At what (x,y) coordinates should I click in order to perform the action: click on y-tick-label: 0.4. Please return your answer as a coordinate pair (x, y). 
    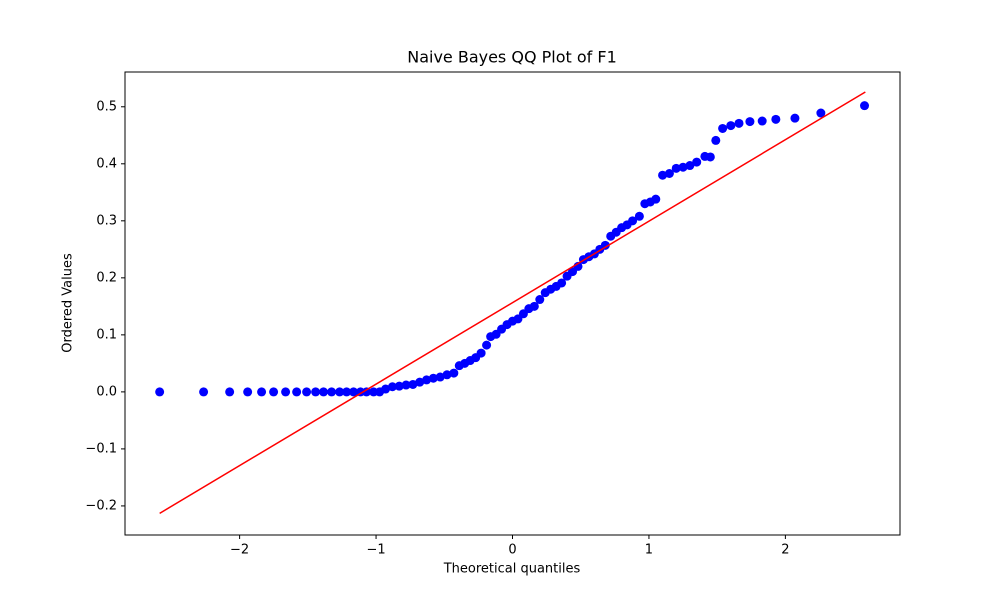
    Looking at the image, I should click on (106, 163).